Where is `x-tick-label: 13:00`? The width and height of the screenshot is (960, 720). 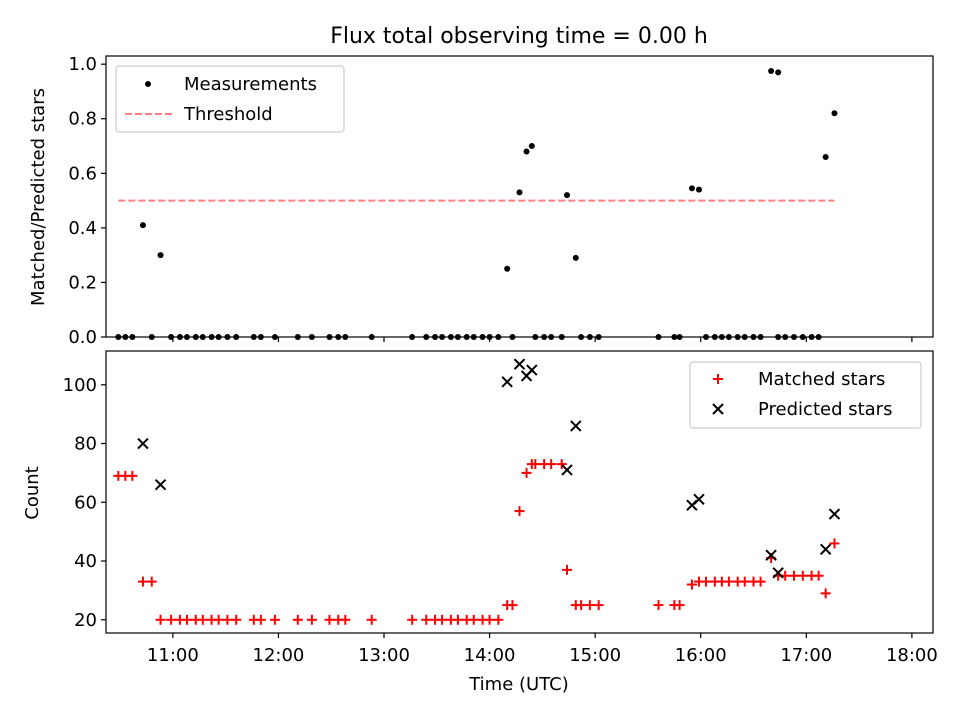
x-tick-label: 13:00 is located at coordinates (384, 655).